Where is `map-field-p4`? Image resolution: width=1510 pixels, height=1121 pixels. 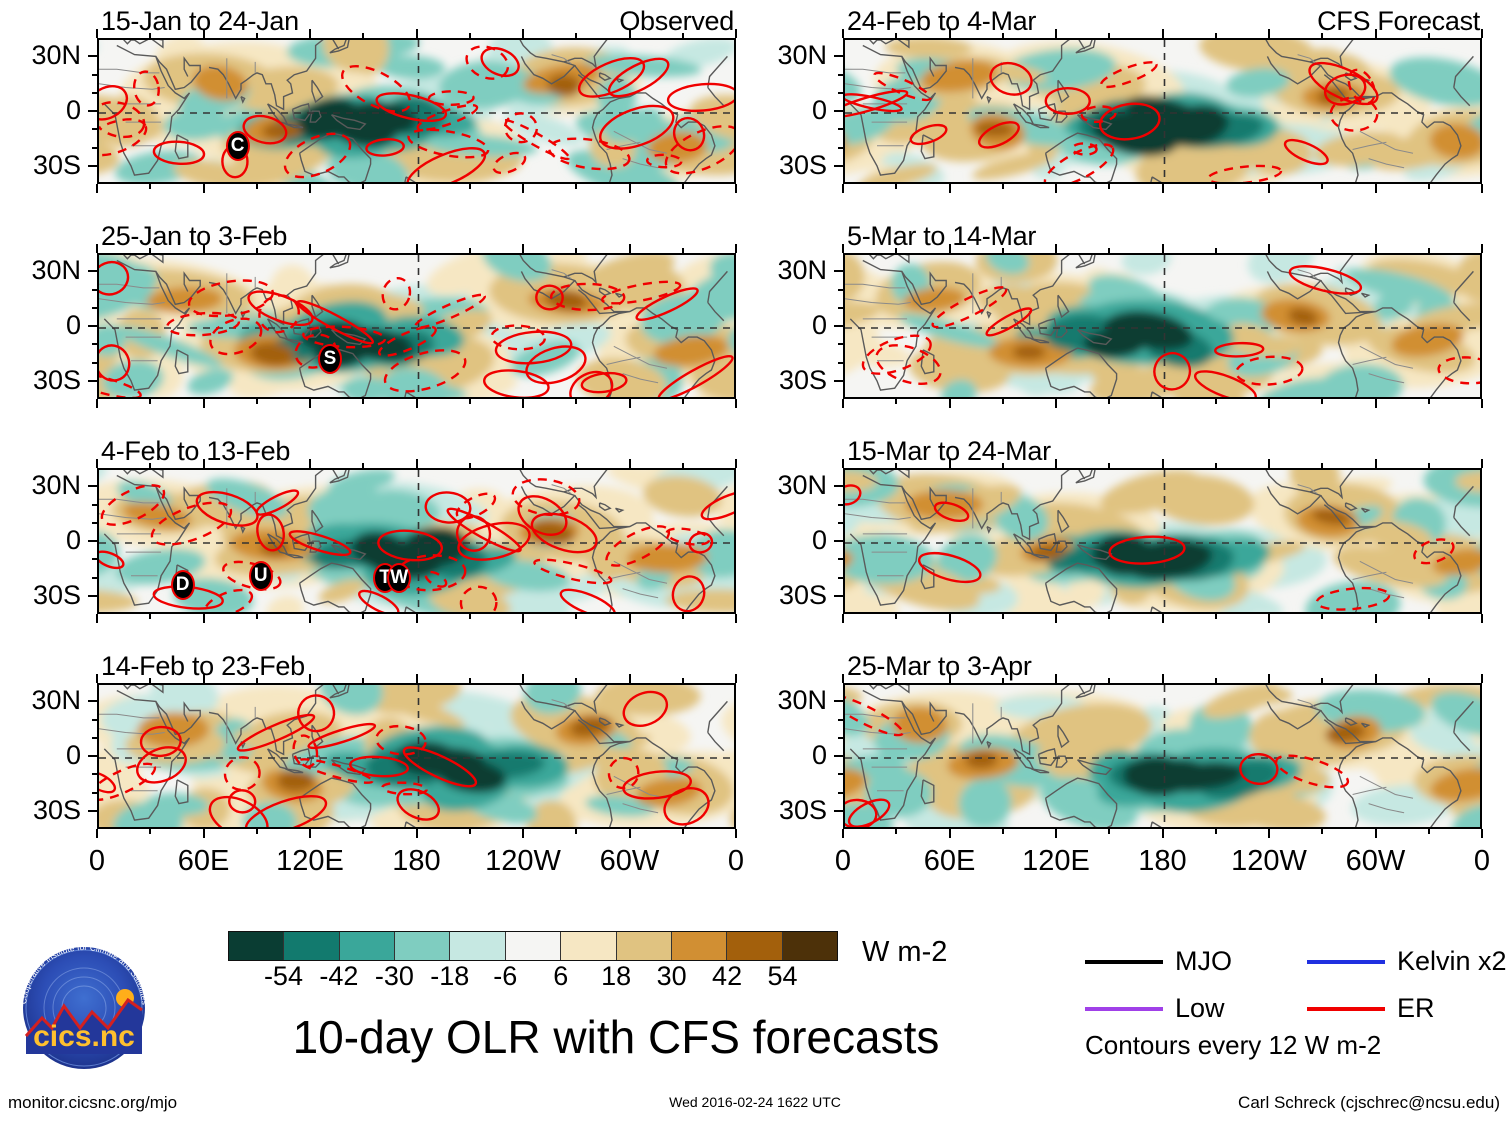 map-field-p4 is located at coordinates (416, 756).